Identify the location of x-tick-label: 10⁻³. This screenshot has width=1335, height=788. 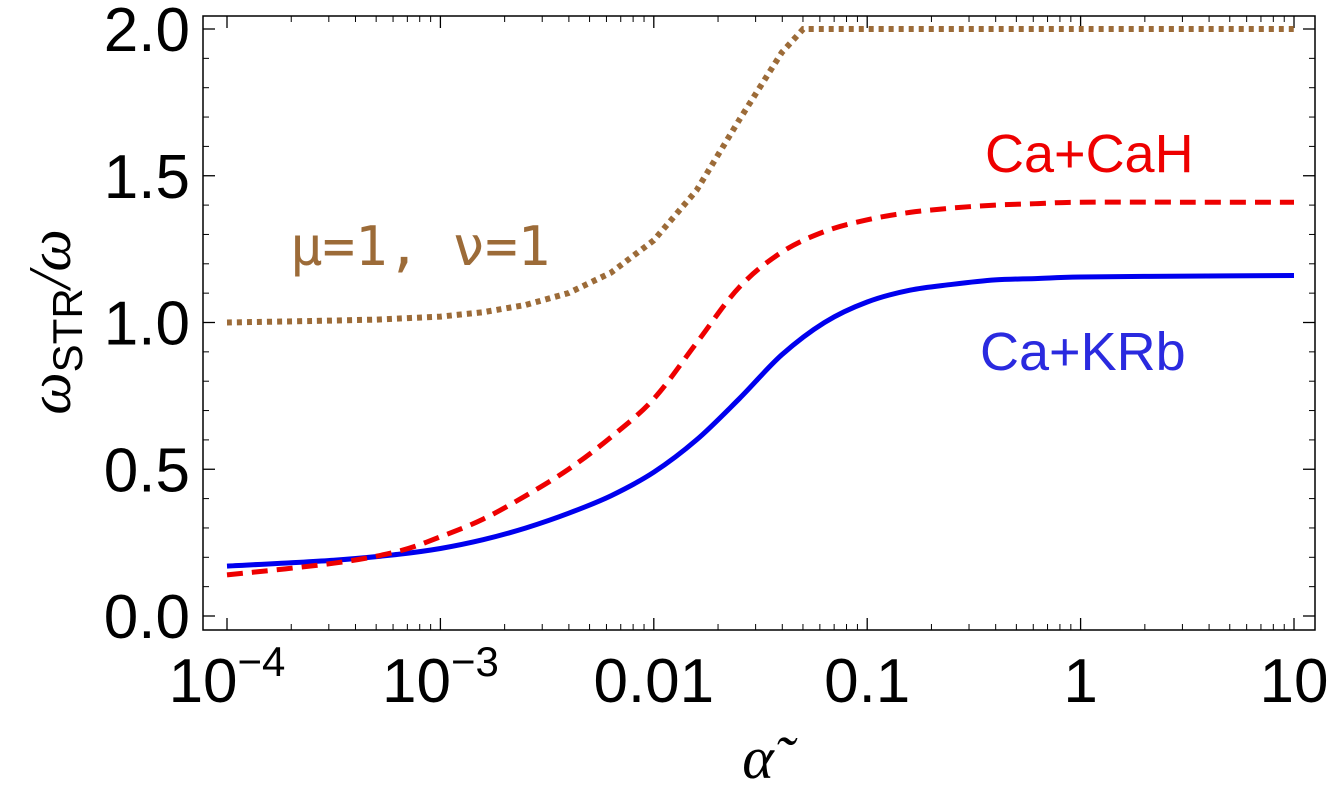
(440, 677).